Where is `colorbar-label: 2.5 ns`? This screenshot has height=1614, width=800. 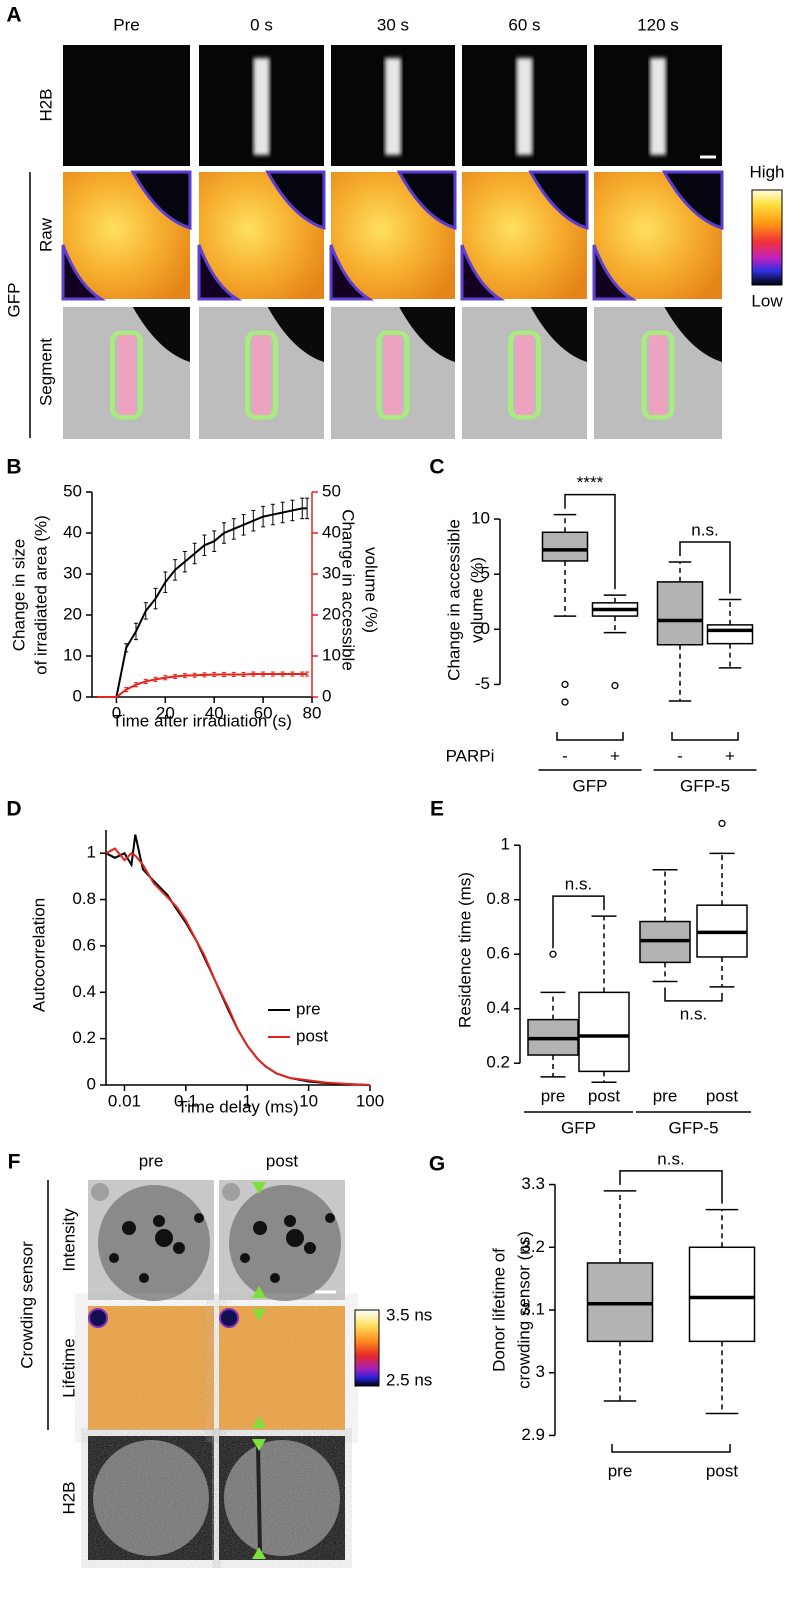 colorbar-label: 2.5 ns is located at coordinates (409, 1379).